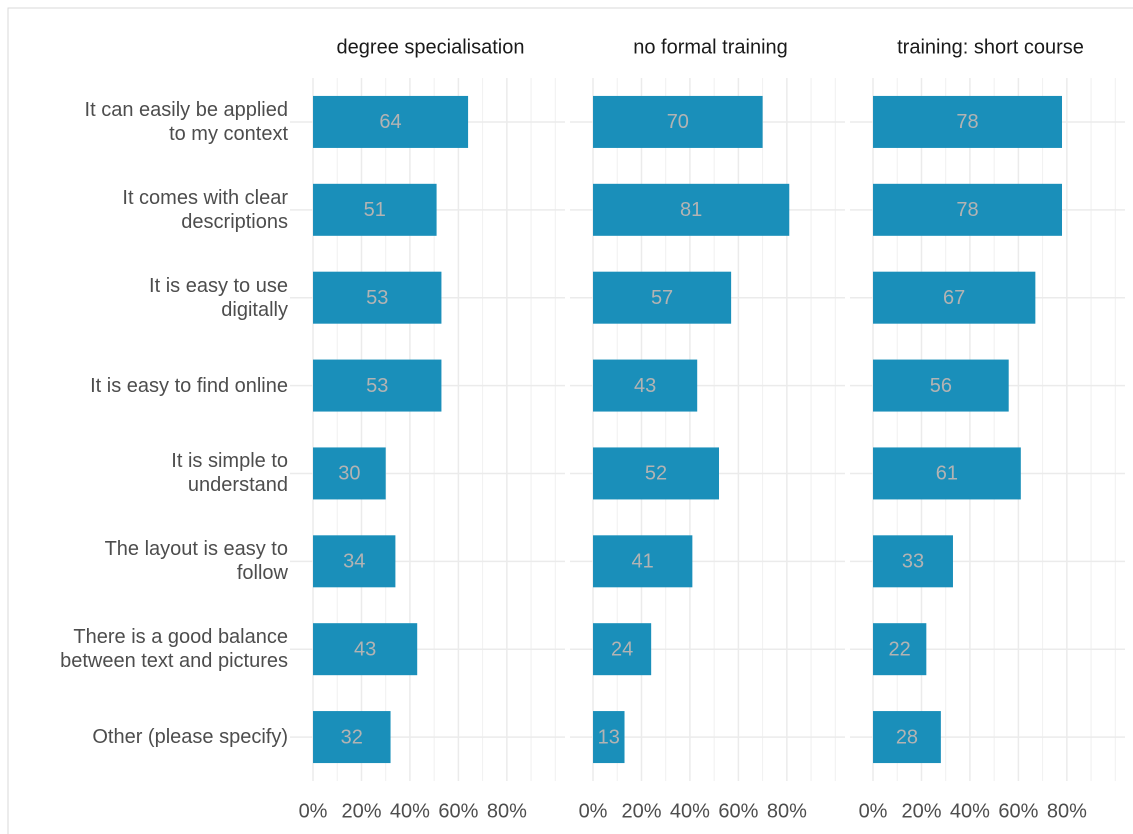 This screenshot has width=1133, height=834. I want to click on data-label: 41, so click(643, 562).